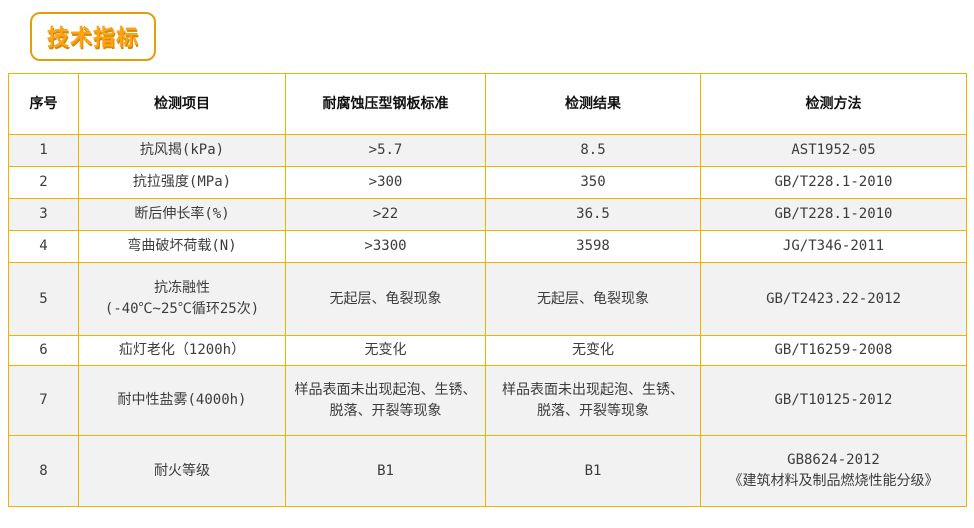 The image size is (974, 528). I want to click on cell-result: 无起层、龟裂现象, so click(593, 299).